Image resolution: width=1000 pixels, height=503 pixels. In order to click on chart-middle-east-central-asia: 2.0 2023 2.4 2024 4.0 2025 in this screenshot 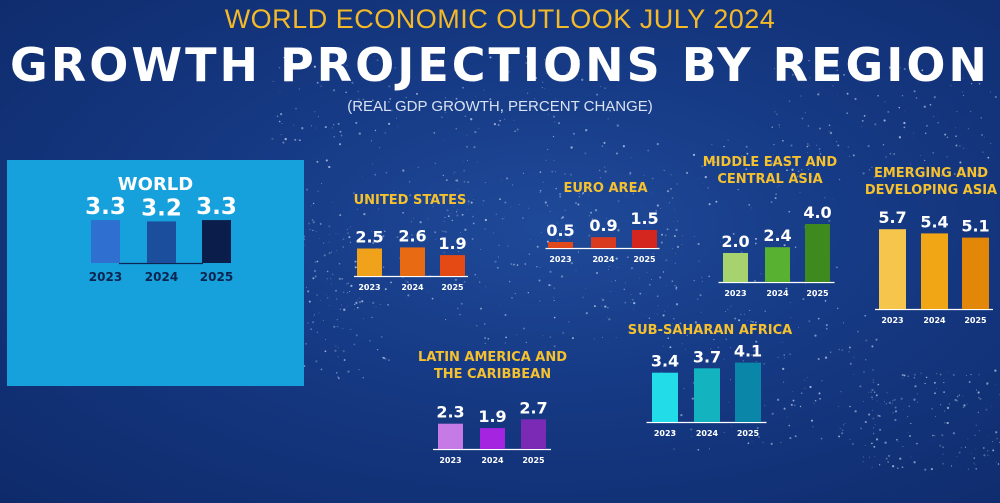, I will do `click(776, 250)`.